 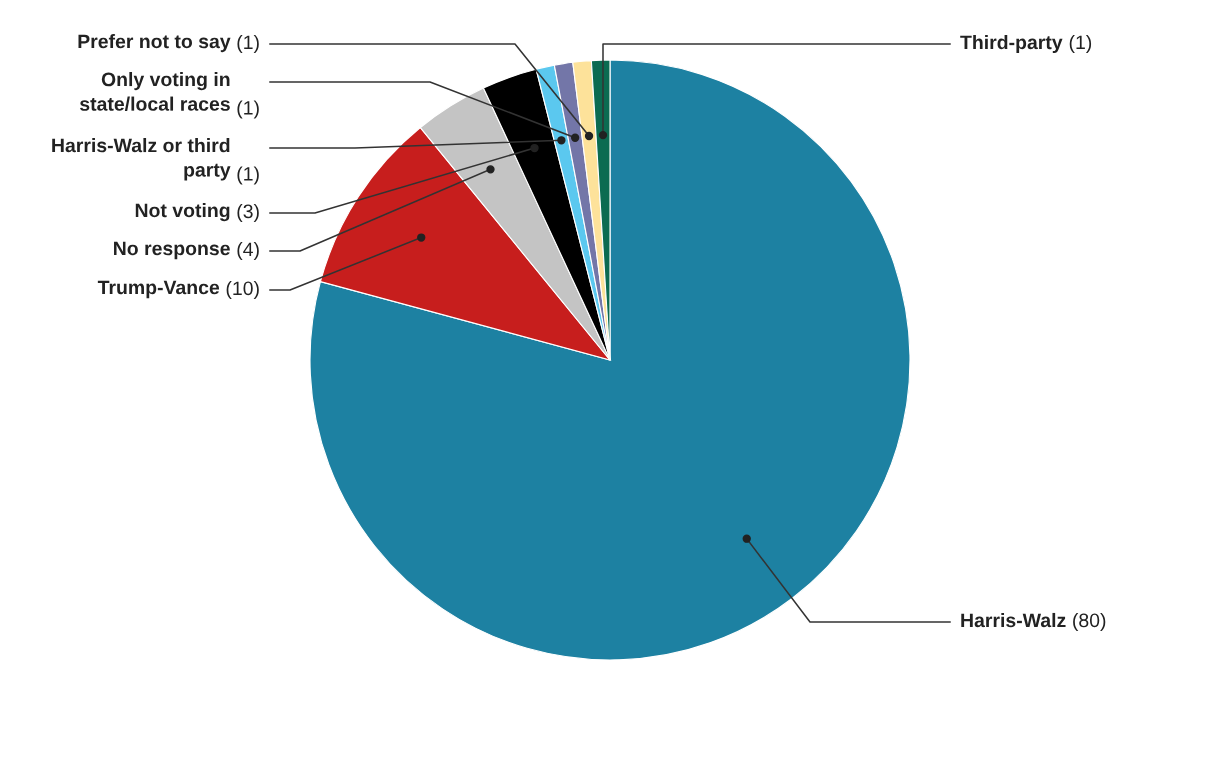 I want to click on slice-label: Third-party, so click(x=1011, y=44).